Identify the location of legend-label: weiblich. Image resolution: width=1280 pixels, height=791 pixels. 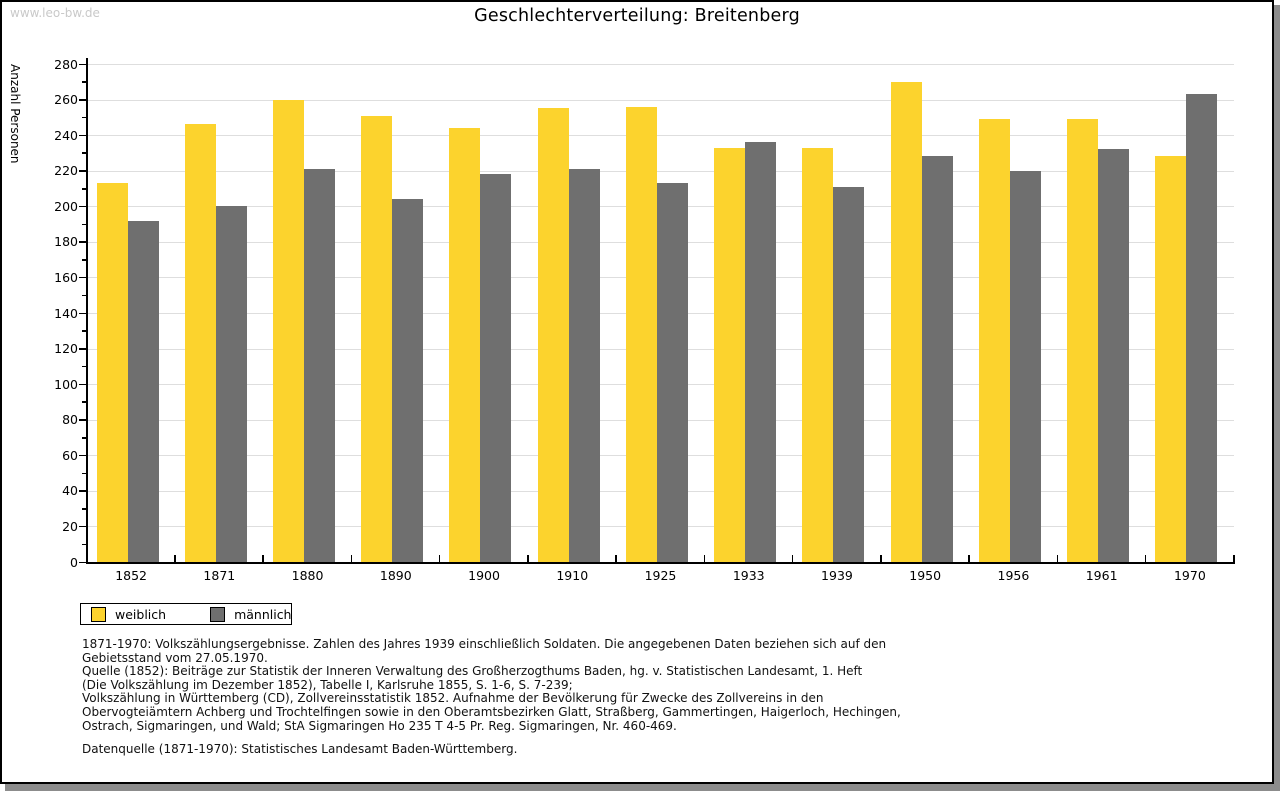
(141, 614).